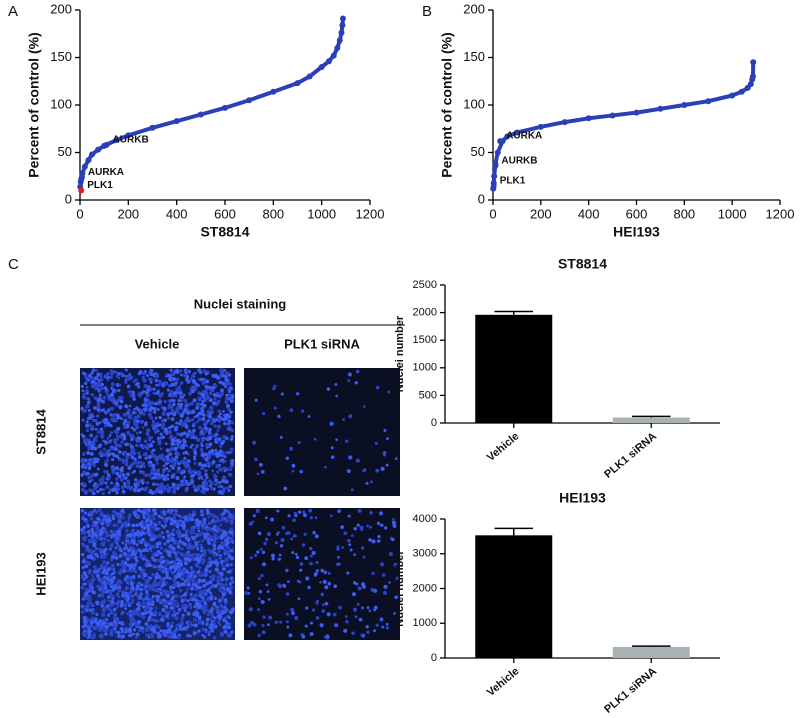 This screenshot has width=800, height=718. What do you see at coordinates (65, 151) in the screenshot?
I see `y-tick-label: 50` at bounding box center [65, 151].